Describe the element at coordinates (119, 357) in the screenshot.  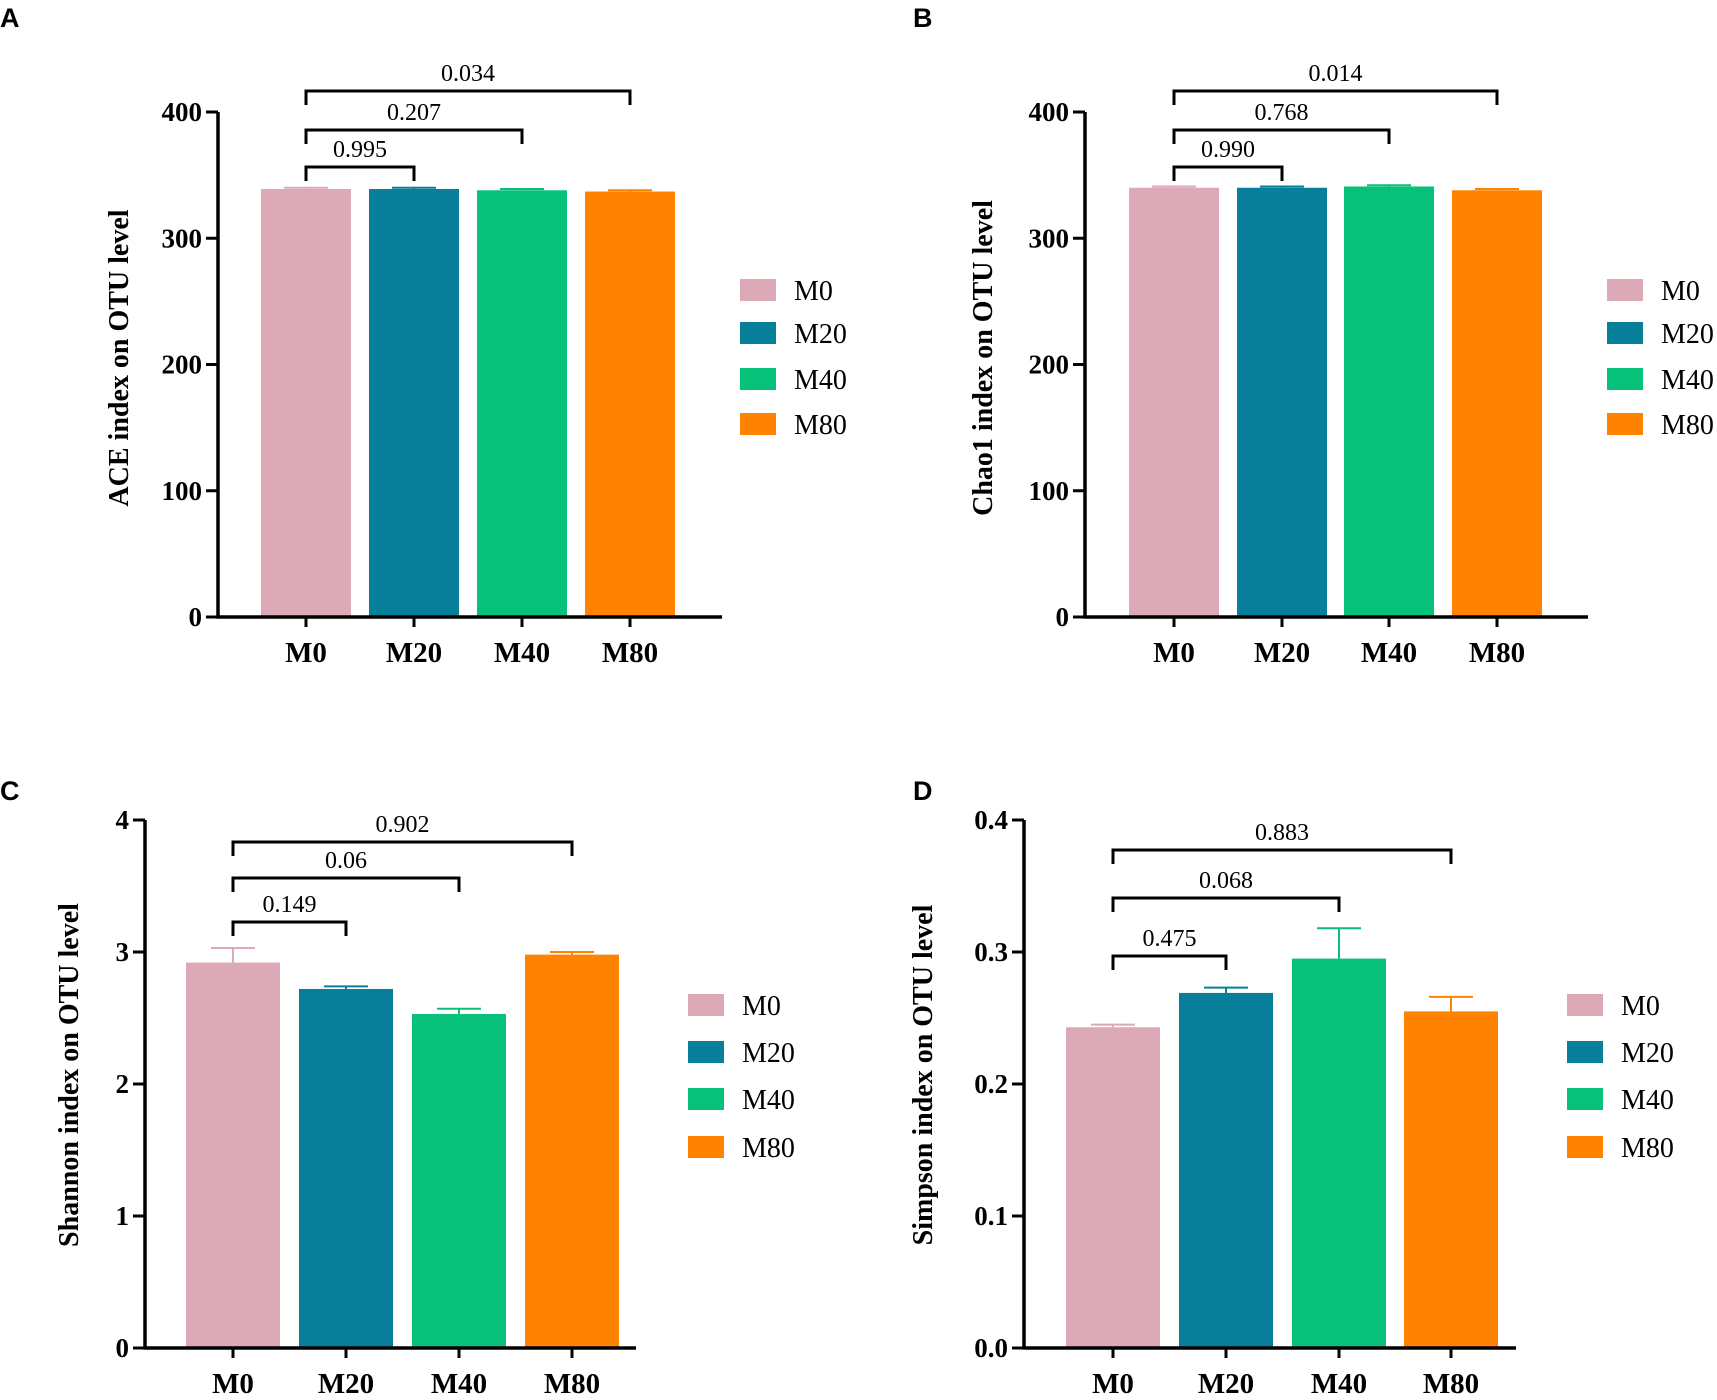
I see `y-axis-title: ACE index on OTU level` at that location.